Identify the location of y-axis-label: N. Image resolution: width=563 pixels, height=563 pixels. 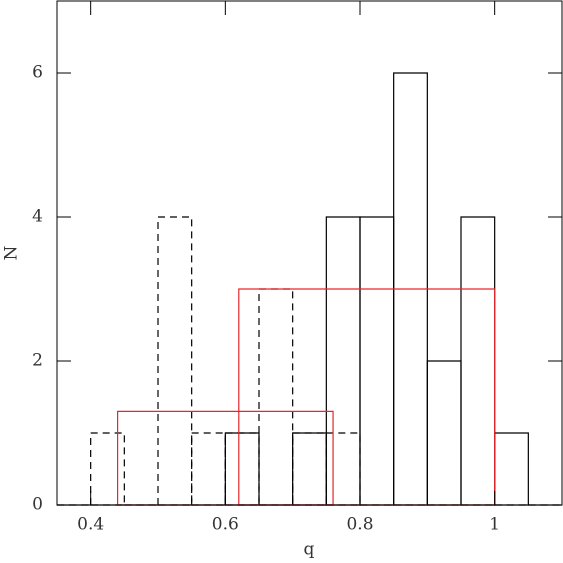
(12, 252).